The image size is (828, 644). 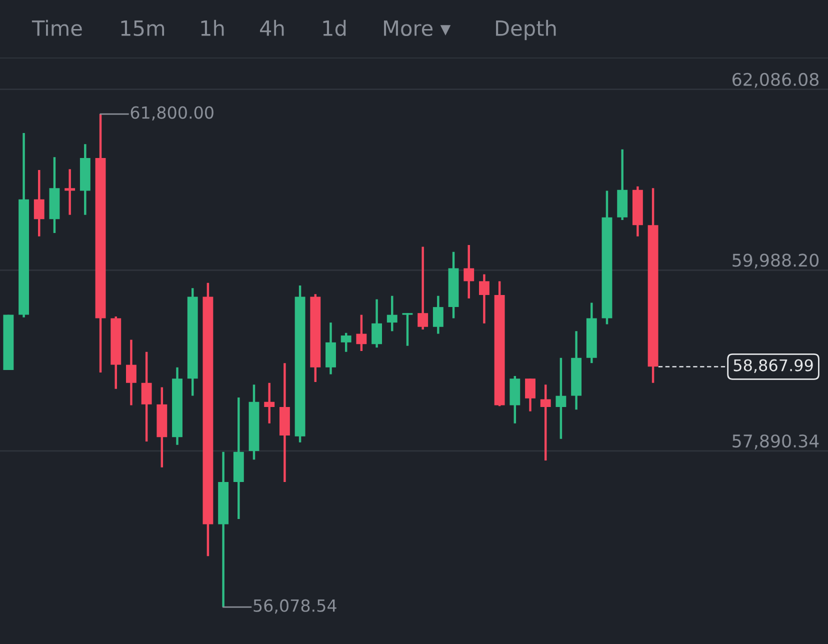 I want to click on text: Time, so click(x=57, y=28).